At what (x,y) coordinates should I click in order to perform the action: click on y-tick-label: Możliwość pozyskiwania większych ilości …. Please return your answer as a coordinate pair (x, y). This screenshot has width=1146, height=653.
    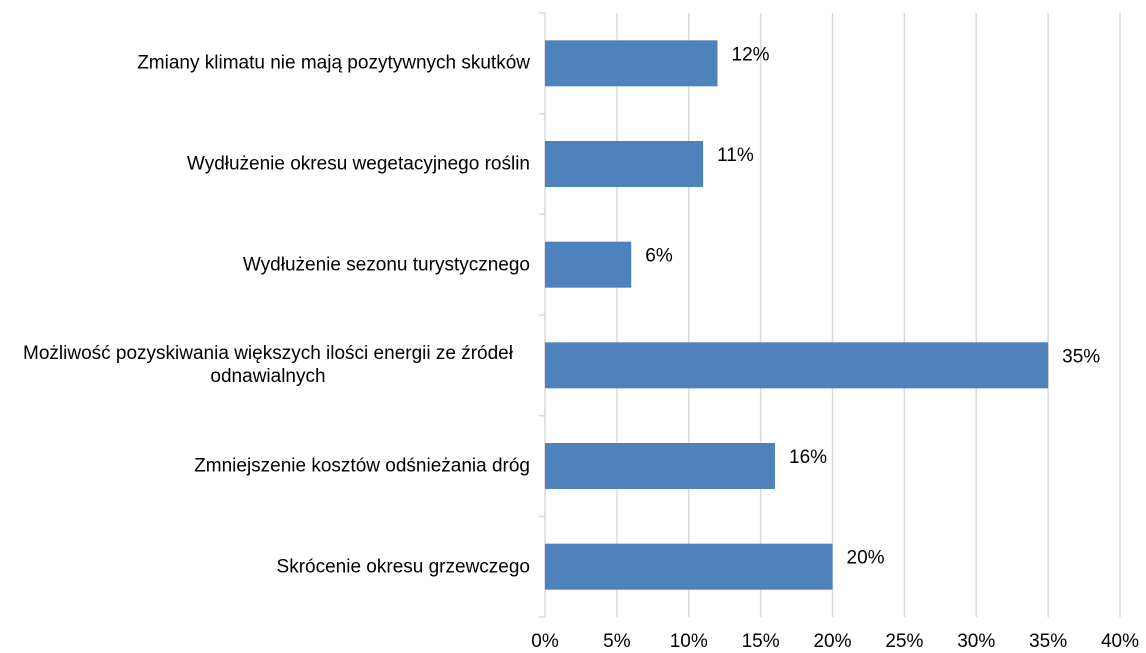
    Looking at the image, I should click on (265, 365).